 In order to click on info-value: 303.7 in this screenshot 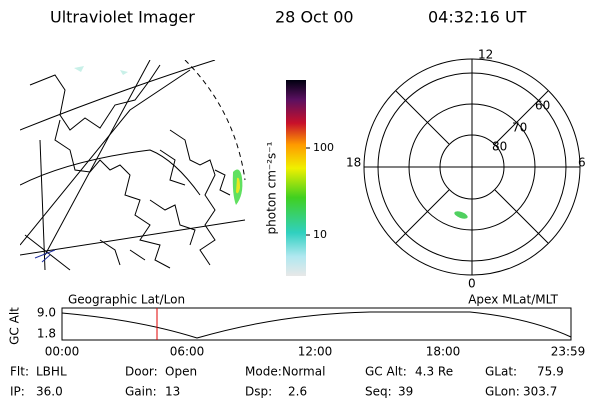, I will do `click(540, 392)`.